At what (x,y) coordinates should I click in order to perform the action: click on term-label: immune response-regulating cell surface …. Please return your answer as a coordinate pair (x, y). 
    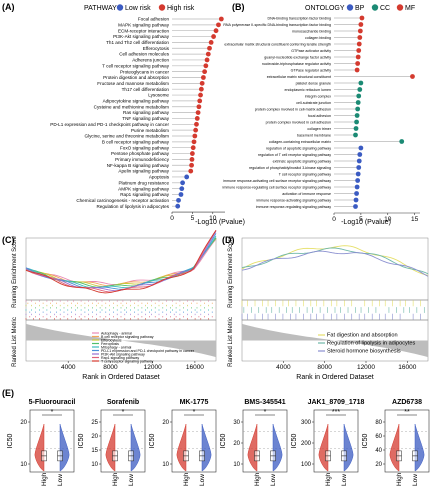
    Looking at the image, I should click on (277, 187).